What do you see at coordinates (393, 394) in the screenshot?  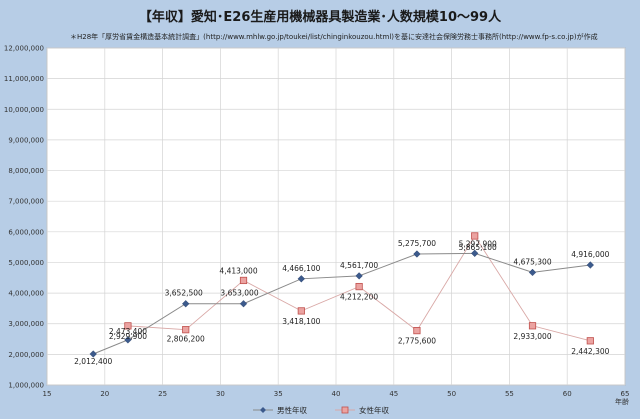 I see `x-tick-label: 45` at bounding box center [393, 394].